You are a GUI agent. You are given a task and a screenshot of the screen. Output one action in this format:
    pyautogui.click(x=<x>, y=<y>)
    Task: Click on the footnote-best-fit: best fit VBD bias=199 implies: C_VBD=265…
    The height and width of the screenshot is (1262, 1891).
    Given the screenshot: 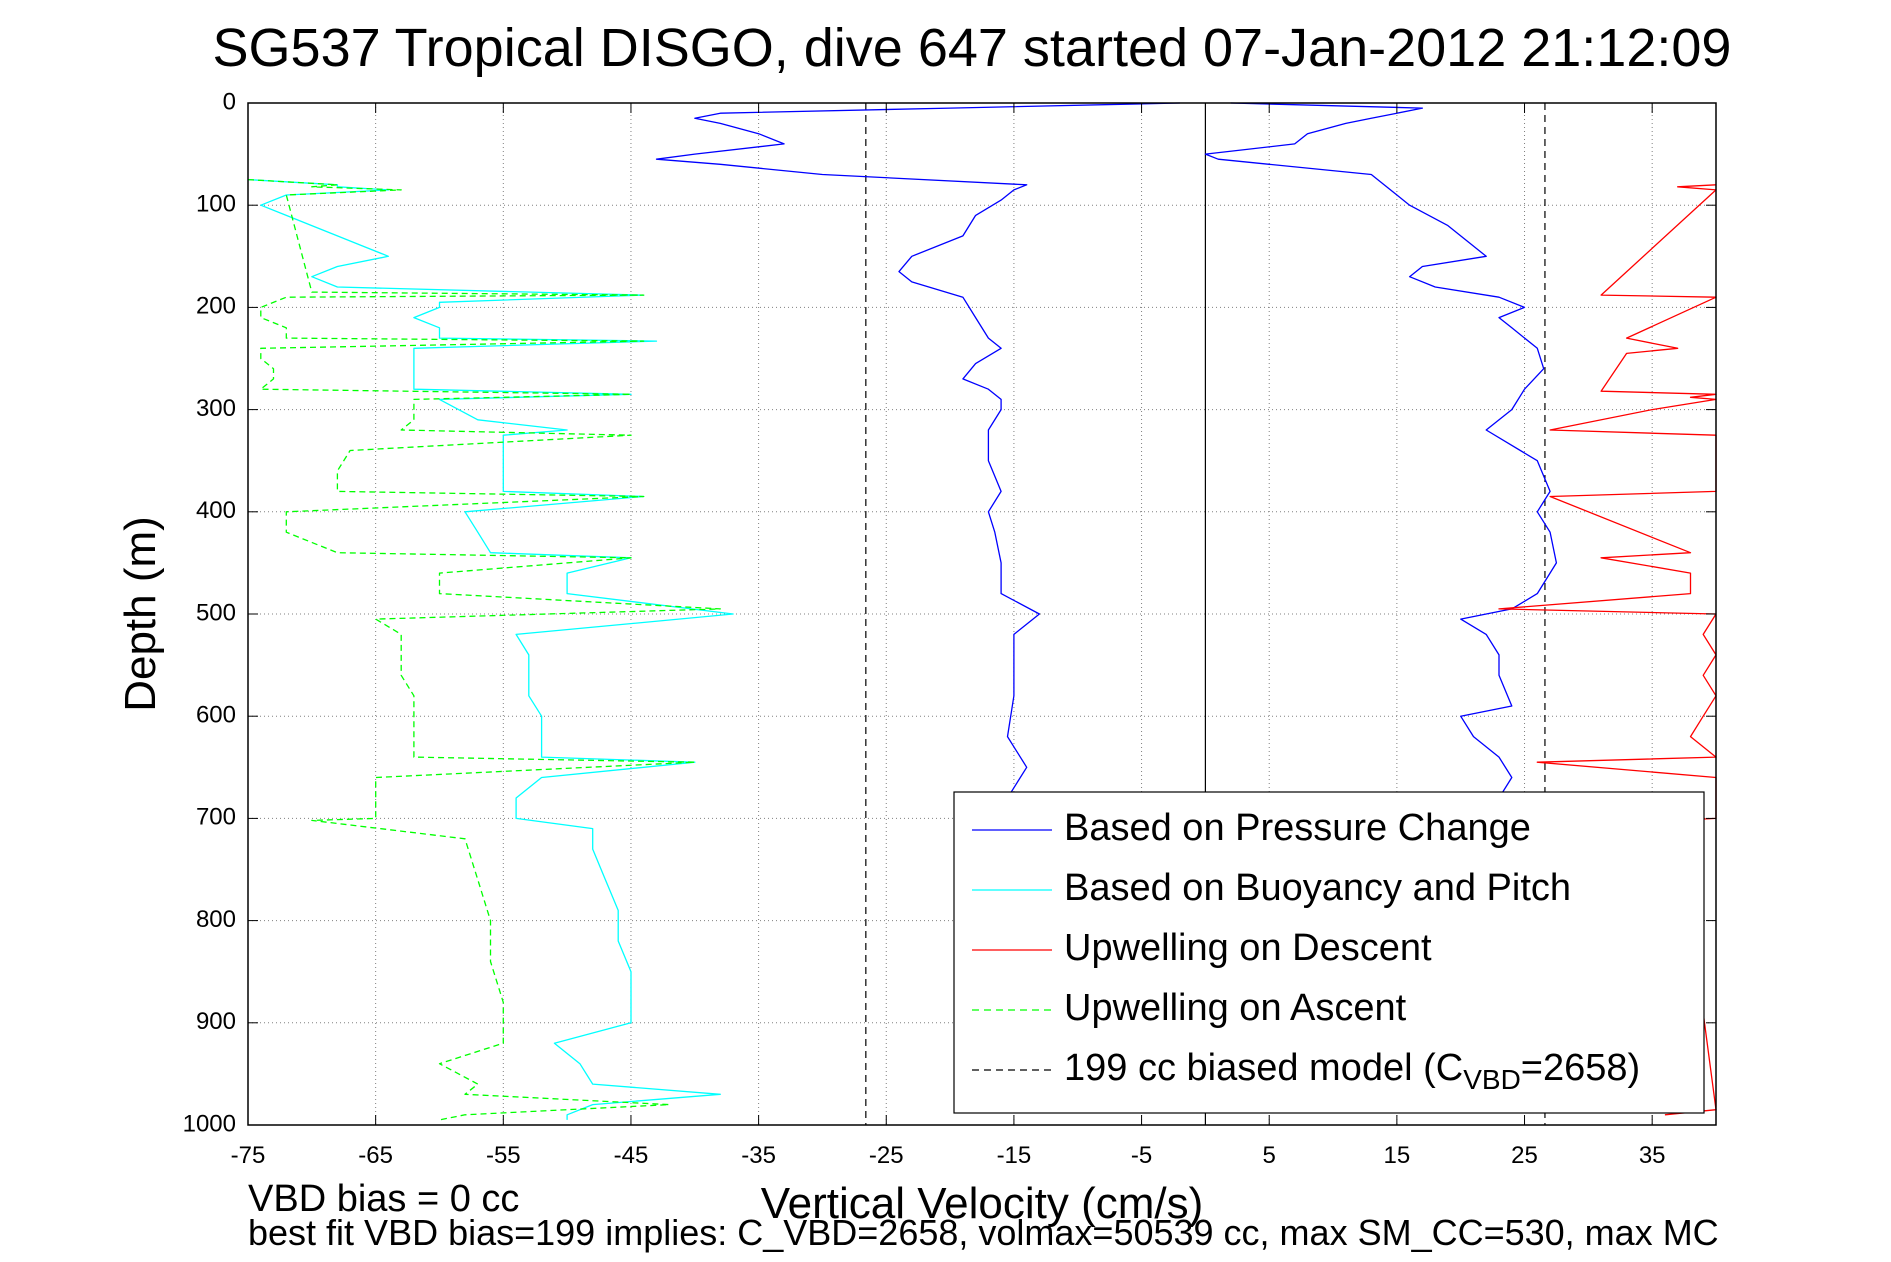 What is the action you would take?
    pyautogui.click(x=983, y=1232)
    